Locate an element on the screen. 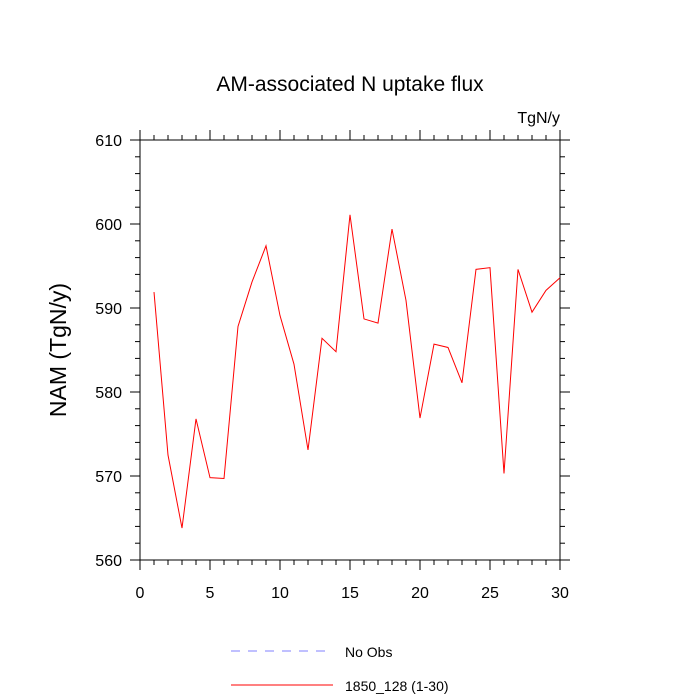 This screenshot has width=700, height=700. y-tick-label: 600 is located at coordinates (108, 225).